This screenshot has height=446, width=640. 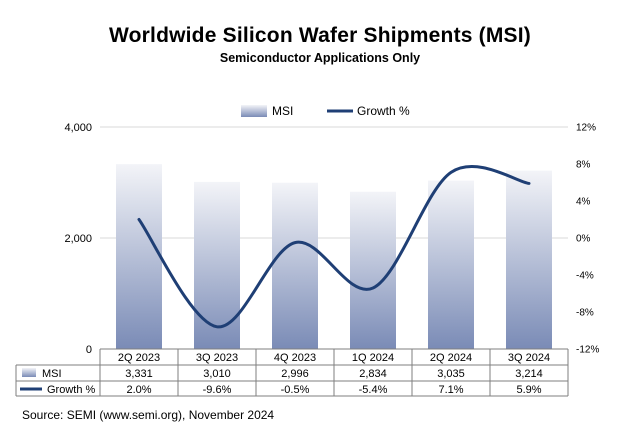 I want to click on y-right-tick-label: 8%, so click(x=583, y=165).